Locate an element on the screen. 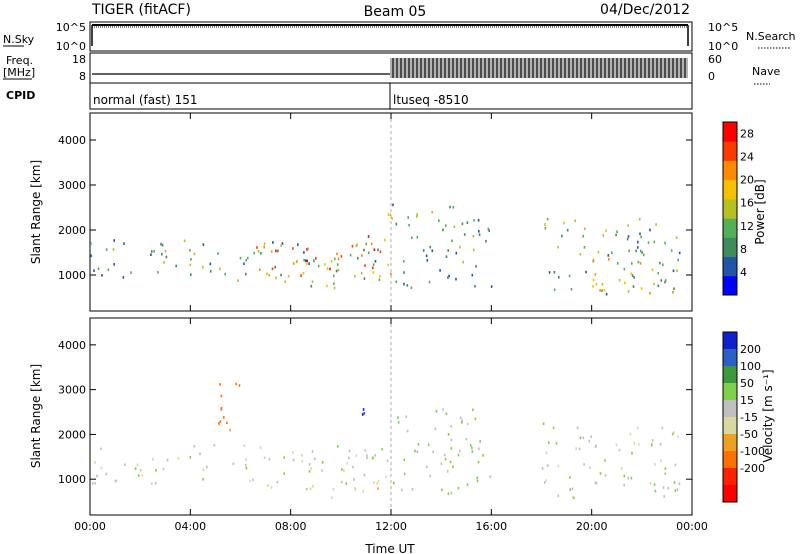  cpid-mode-ltuseq: ltuseq -8510 is located at coordinates (431, 100).